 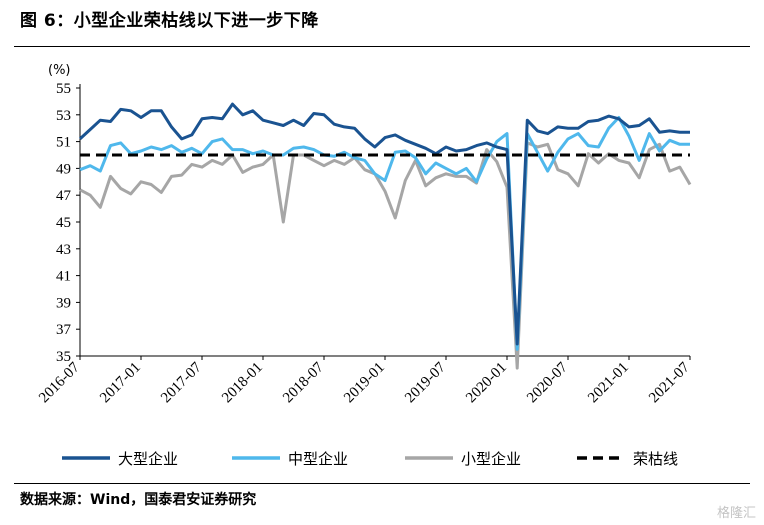 What do you see at coordinates (63, 303) in the screenshot?
I see `y-tick-label: 39` at bounding box center [63, 303].